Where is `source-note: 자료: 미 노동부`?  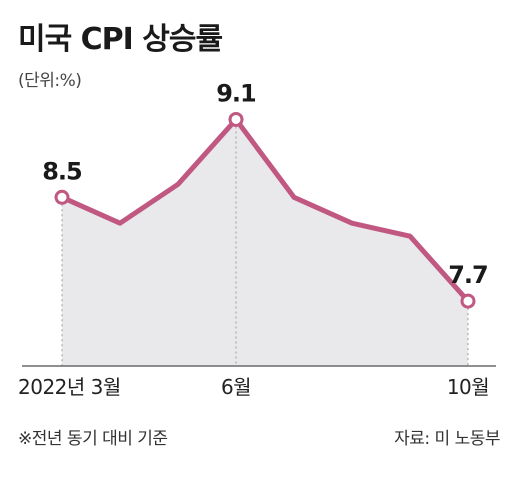 source-note: 자료: 미 노동부 is located at coordinates (447, 439).